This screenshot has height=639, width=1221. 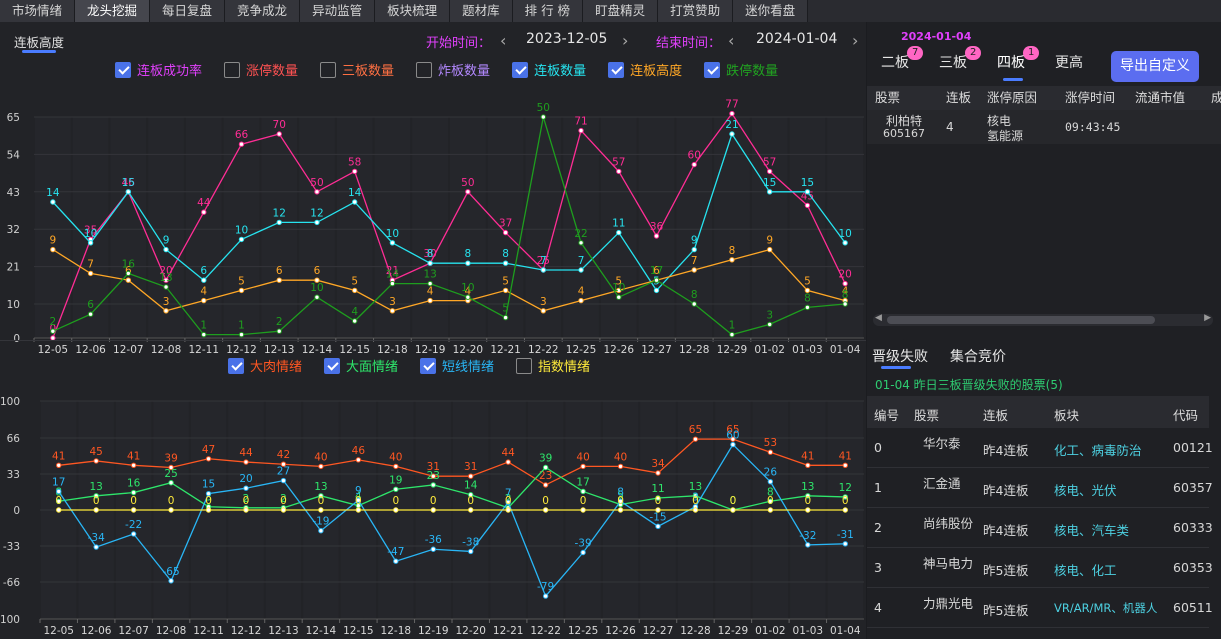 I want to click on nav-tab: 盯盘精灵, so click(x=621, y=11).